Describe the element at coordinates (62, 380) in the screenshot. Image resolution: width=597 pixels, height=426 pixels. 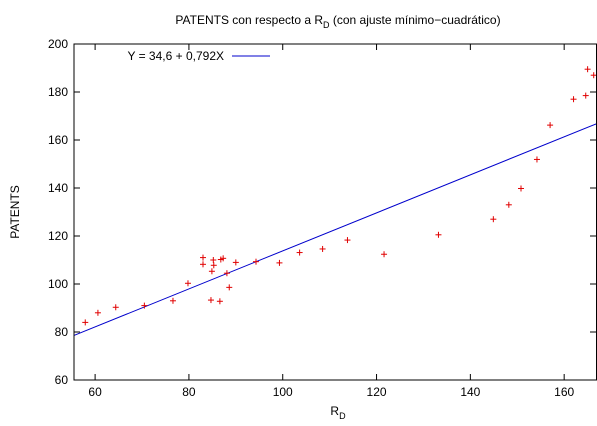
I see `y-tick-label: 60` at that location.